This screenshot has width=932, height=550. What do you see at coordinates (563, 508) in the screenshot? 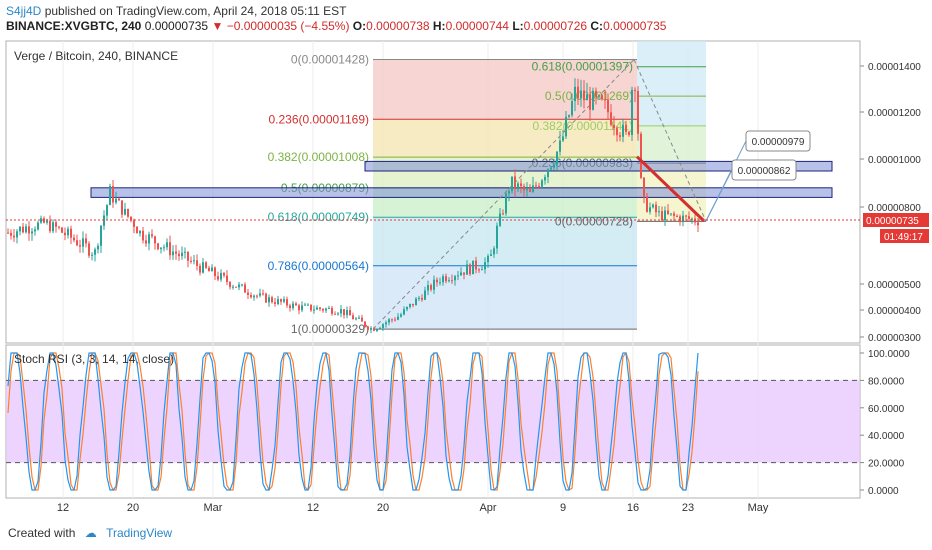
I see `x-tick-label: 9` at bounding box center [563, 508].